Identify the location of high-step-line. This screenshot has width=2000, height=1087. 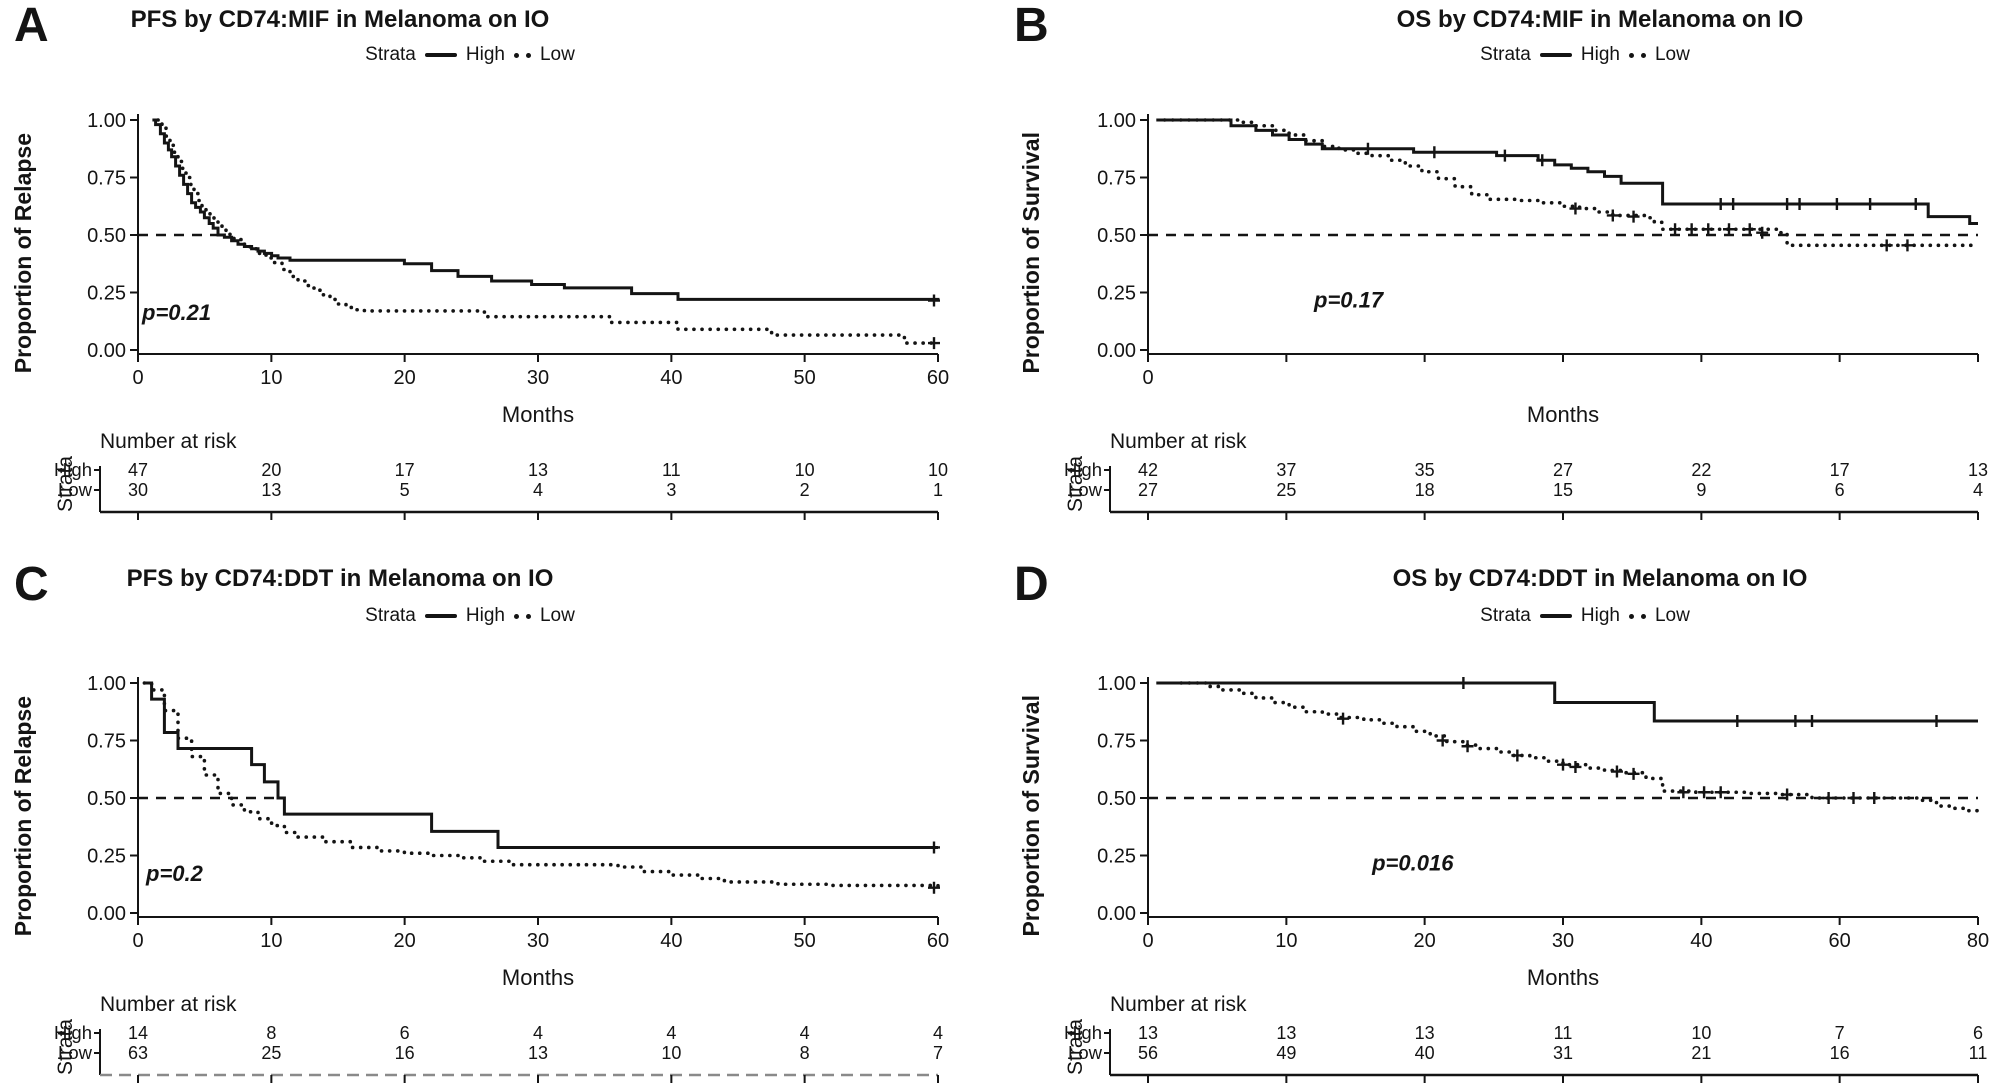
(1567, 702).